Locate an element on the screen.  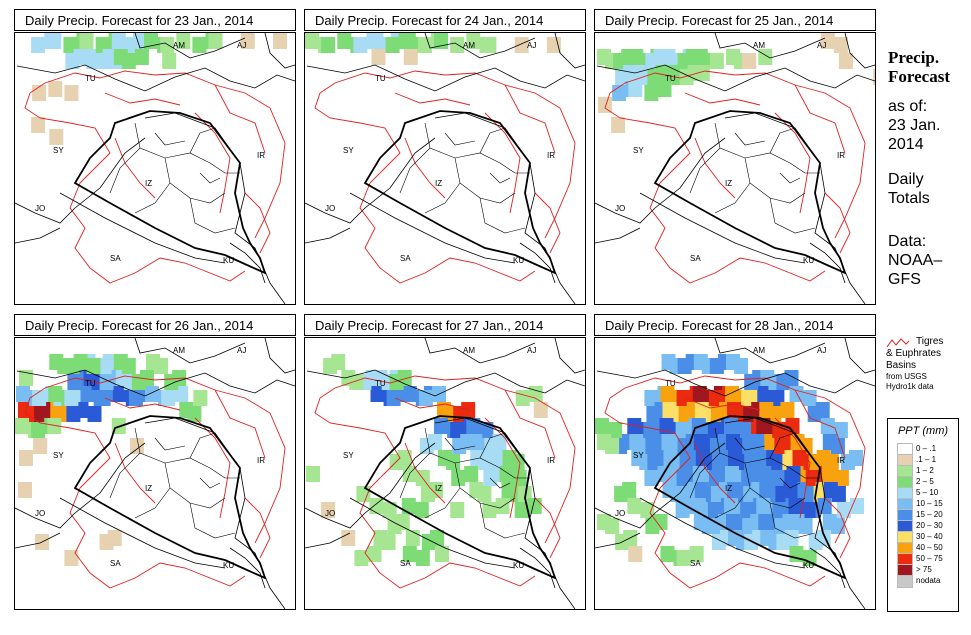
ppt-legend-label: 30 – 40 is located at coordinates (929, 536).